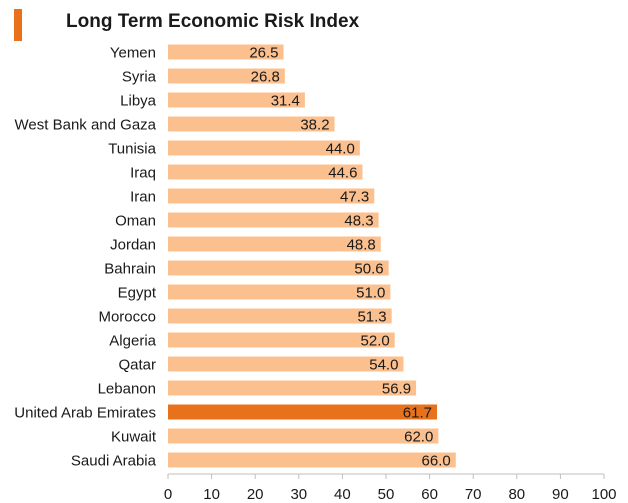  I want to click on chart-title: Long Term Economic Risk Index, so click(213, 21).